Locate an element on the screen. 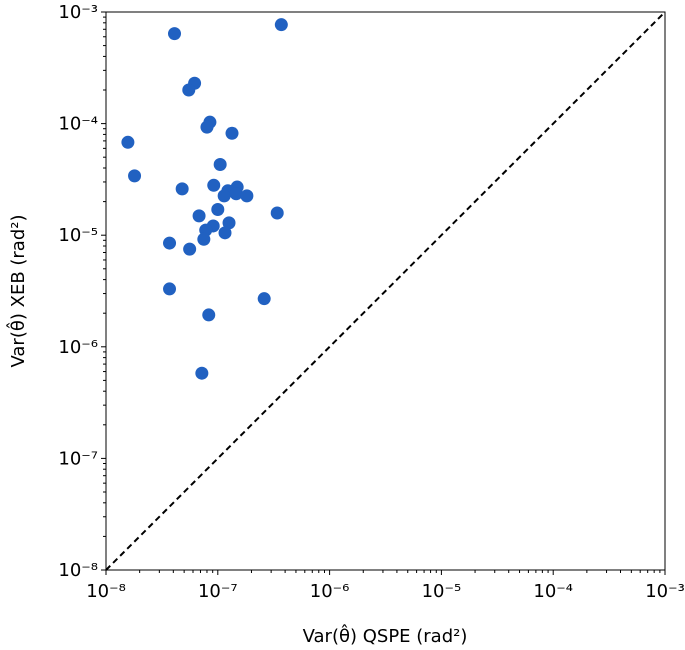  y-tick-label: 10⁻³ is located at coordinates (78, 12).